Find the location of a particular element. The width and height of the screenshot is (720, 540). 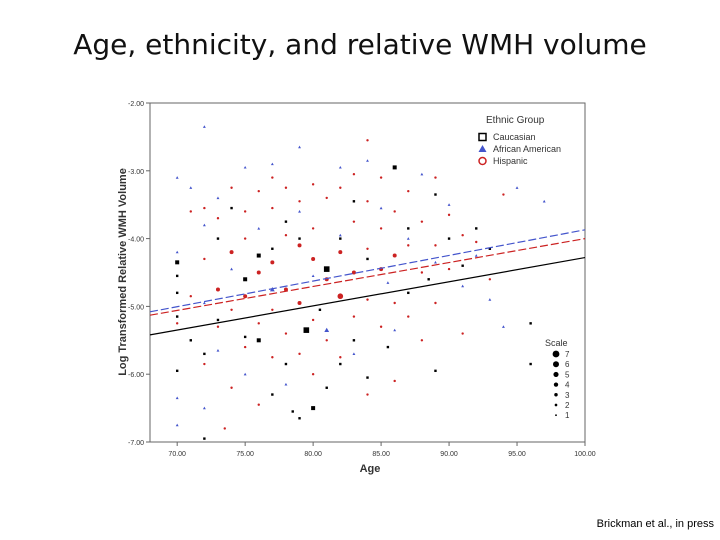

scale-label: 1 is located at coordinates (567, 415).